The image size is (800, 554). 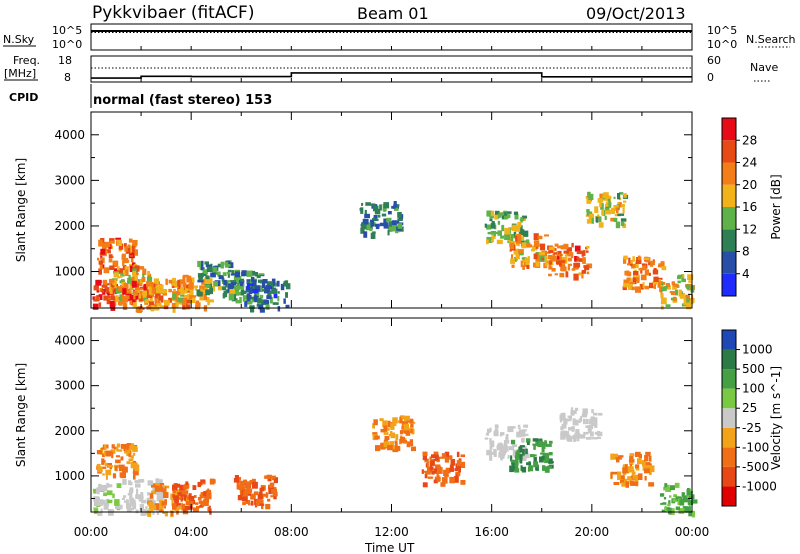 What do you see at coordinates (776, 206) in the screenshot?
I see `colorbar-title: Power [dB]` at bounding box center [776, 206].